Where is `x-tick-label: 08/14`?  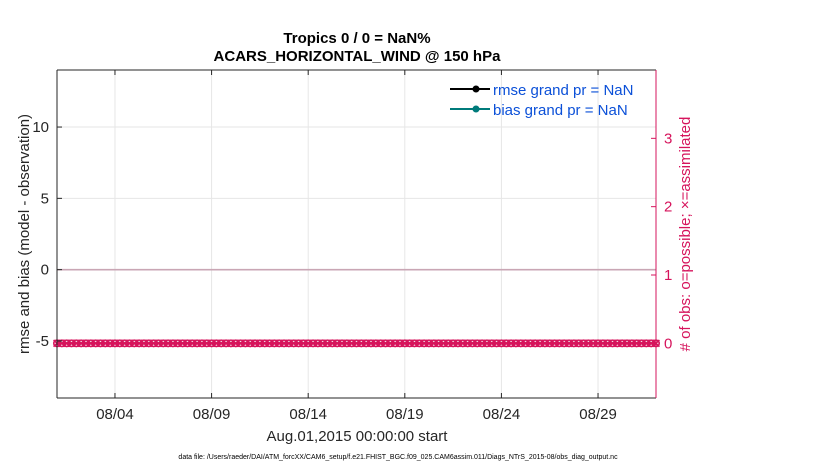 x-tick-label: 08/14 is located at coordinates (308, 414).